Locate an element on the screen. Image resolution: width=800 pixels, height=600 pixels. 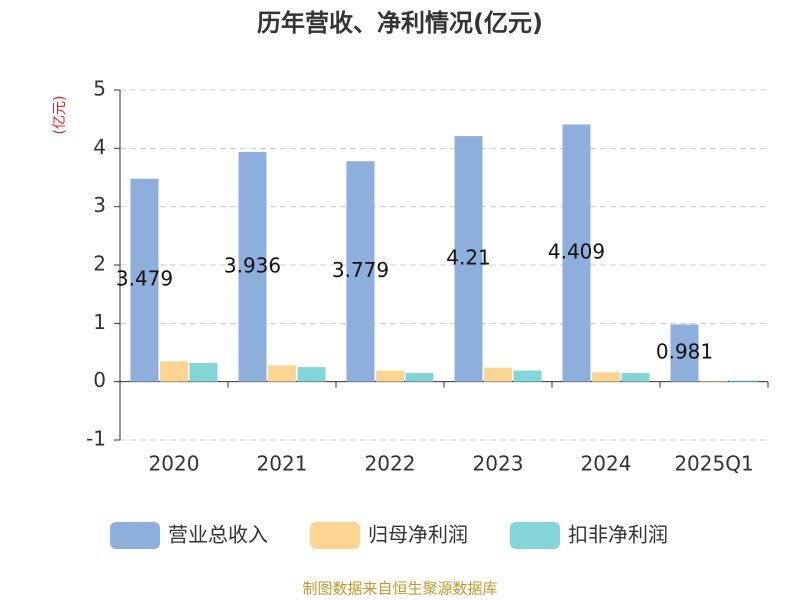
y-tick-label: 0 is located at coordinates (99, 380).